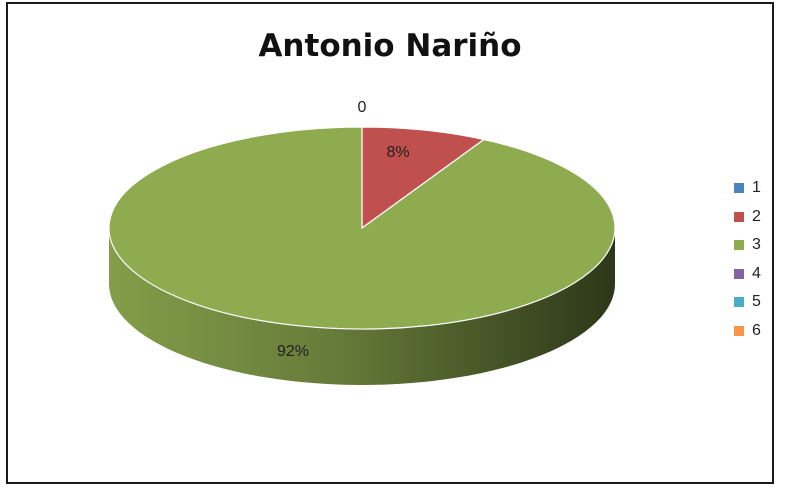 Image resolution: width=786 pixels, height=493 pixels. Describe the element at coordinates (756, 245) in the screenshot. I see `legend-label-3: 3` at that location.